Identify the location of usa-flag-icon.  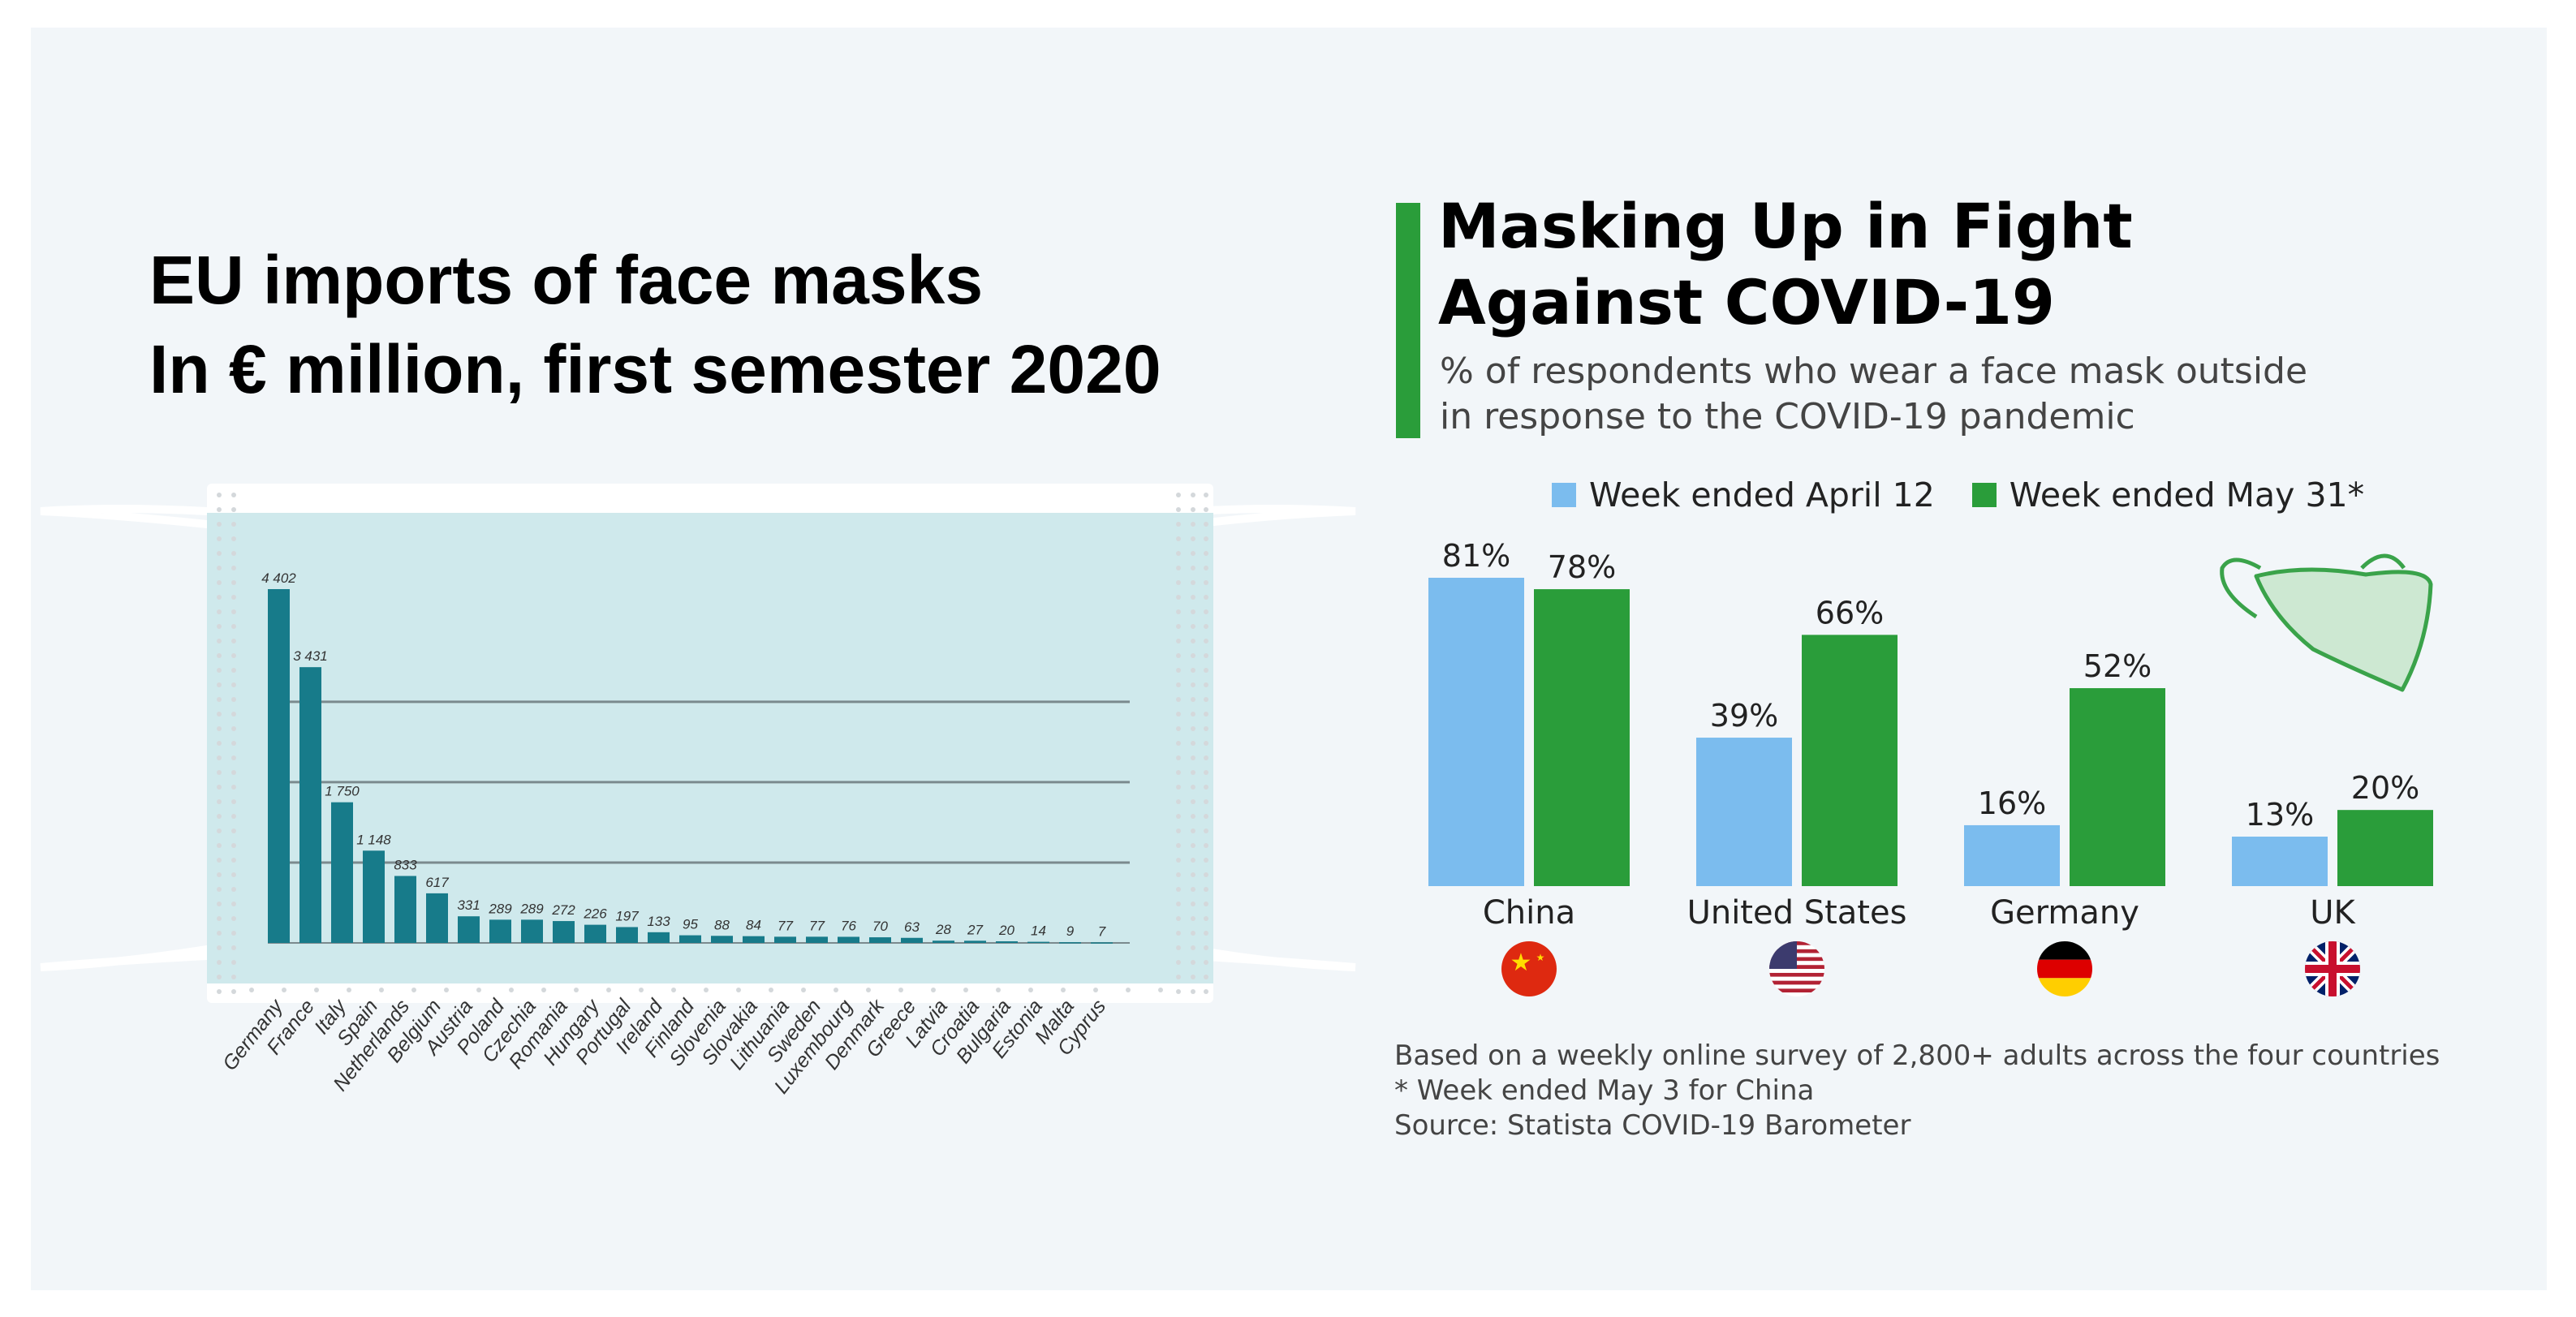
(1797, 968).